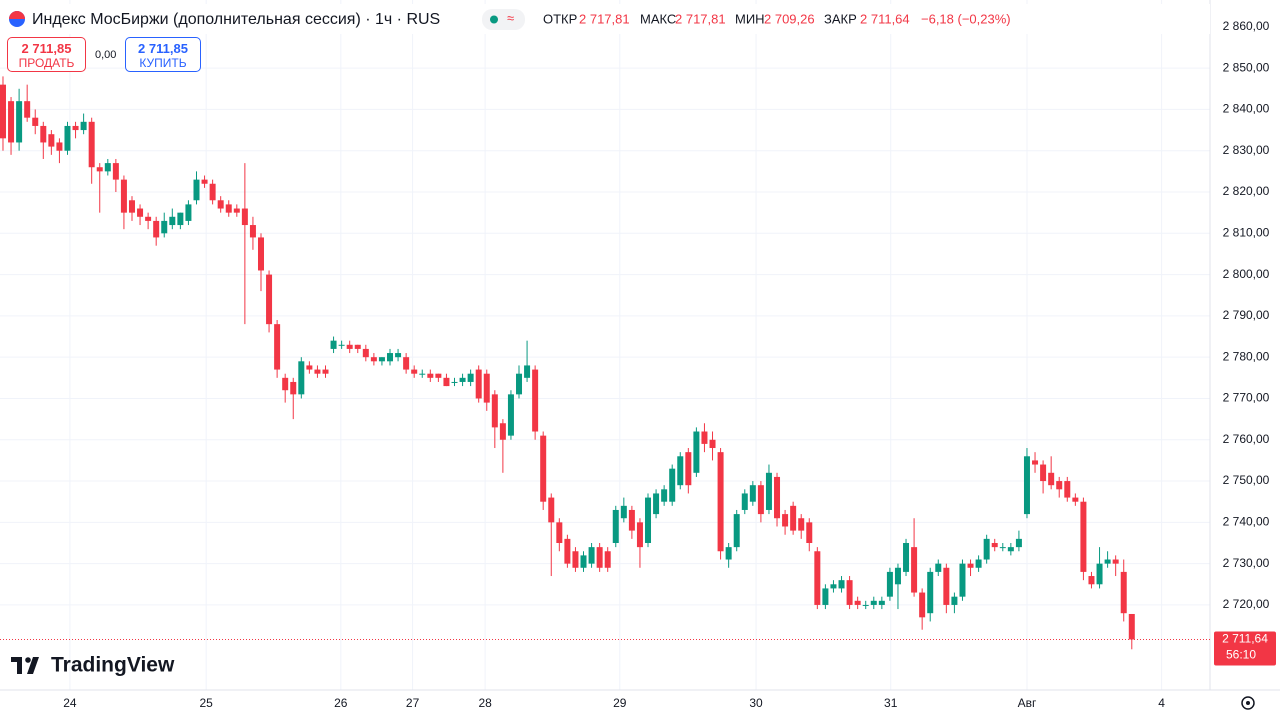 The image size is (1280, 725). I want to click on high-value: 2 717,81, so click(700, 18).